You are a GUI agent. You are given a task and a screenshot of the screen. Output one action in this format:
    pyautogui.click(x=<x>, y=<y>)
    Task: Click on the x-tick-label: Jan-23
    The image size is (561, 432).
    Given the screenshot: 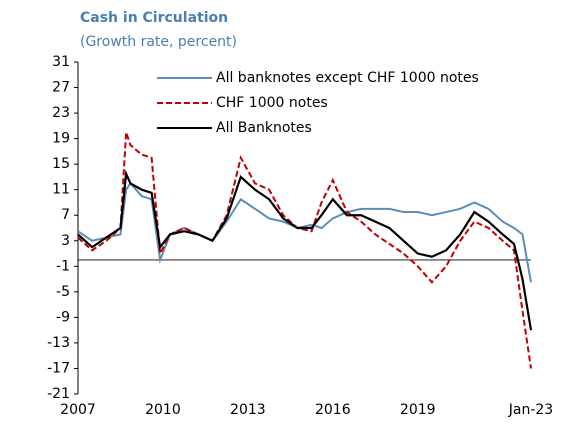 What is the action you would take?
    pyautogui.click(x=530, y=410)
    